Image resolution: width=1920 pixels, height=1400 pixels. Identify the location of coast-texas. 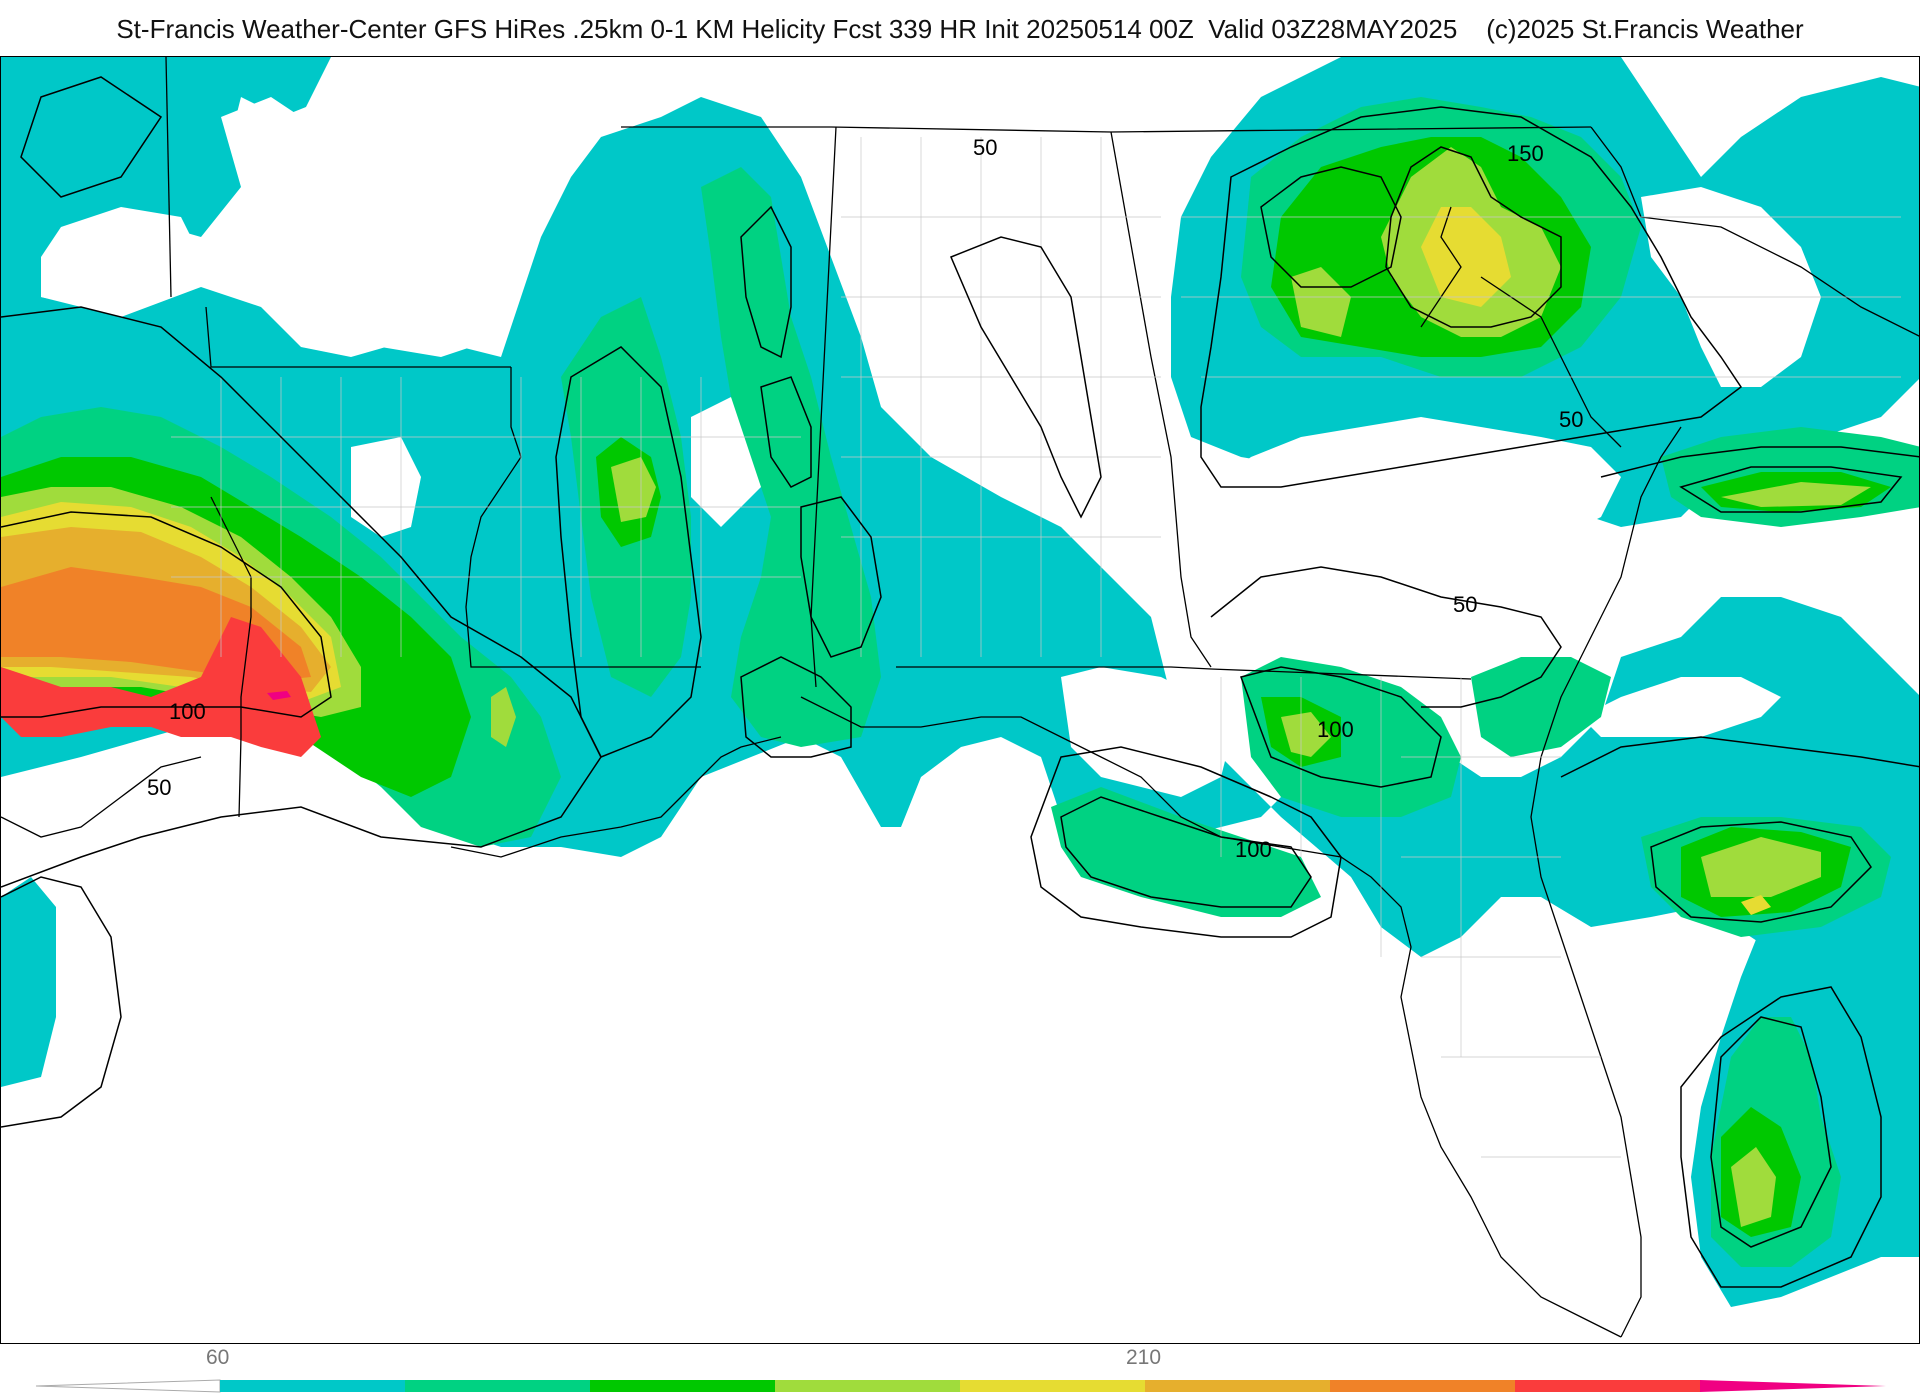
(101, 797).